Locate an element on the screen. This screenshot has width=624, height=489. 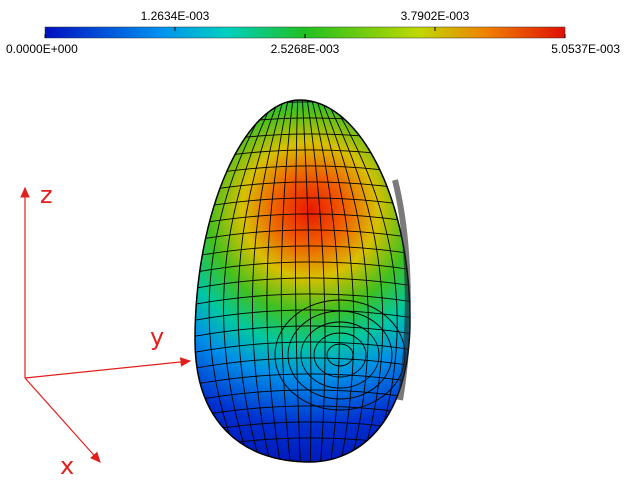
tick-label: 2.5268E-003 is located at coordinates (305, 49).